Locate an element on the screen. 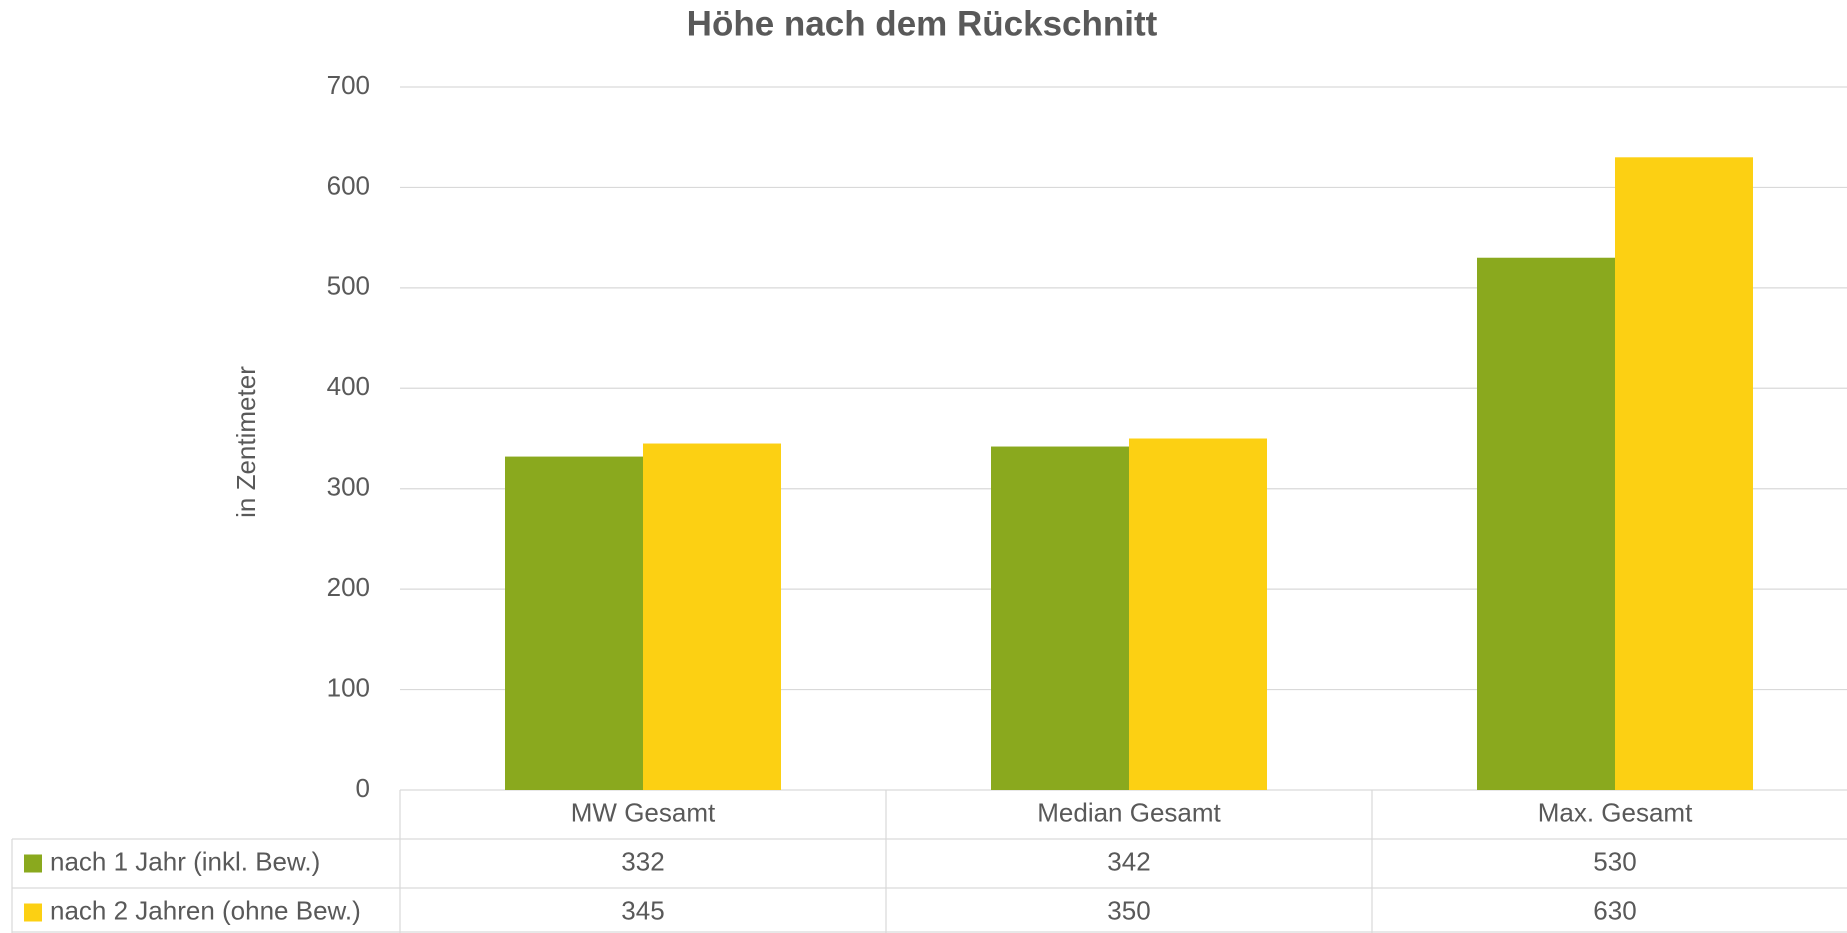 This screenshot has height=933, width=1847. table-value: 630 is located at coordinates (1614, 910).